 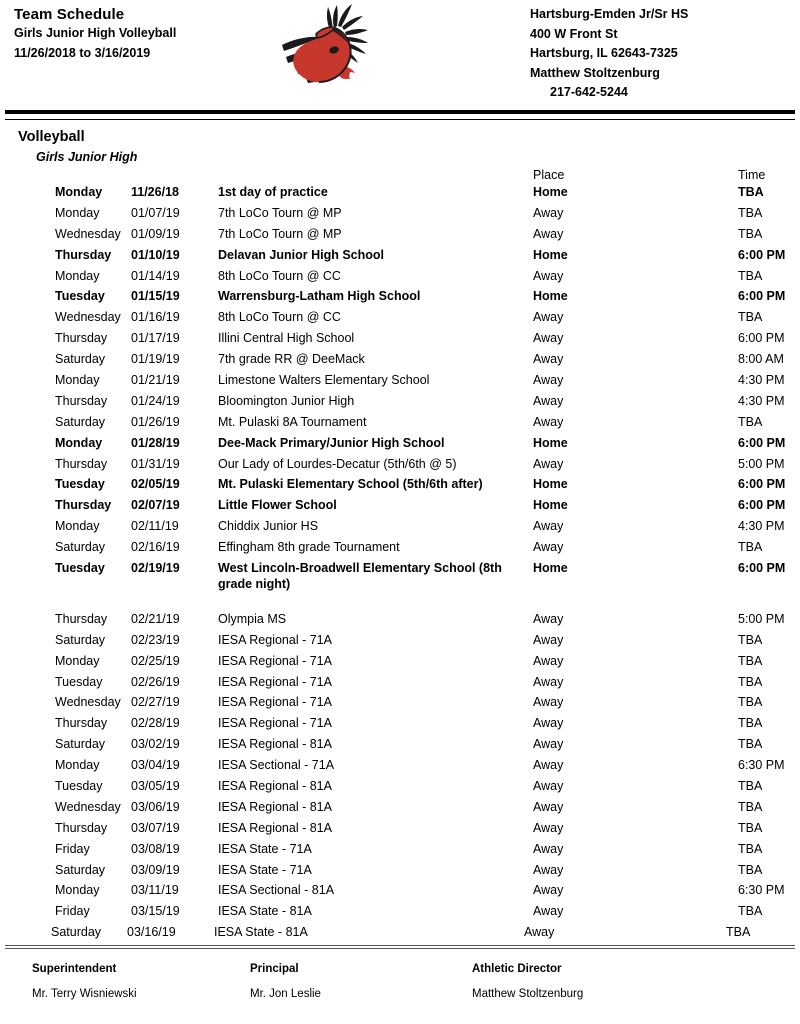 What do you see at coordinates (95, 33) in the screenshot?
I see `document-subtitle: Girls Junior High Volleyball` at bounding box center [95, 33].